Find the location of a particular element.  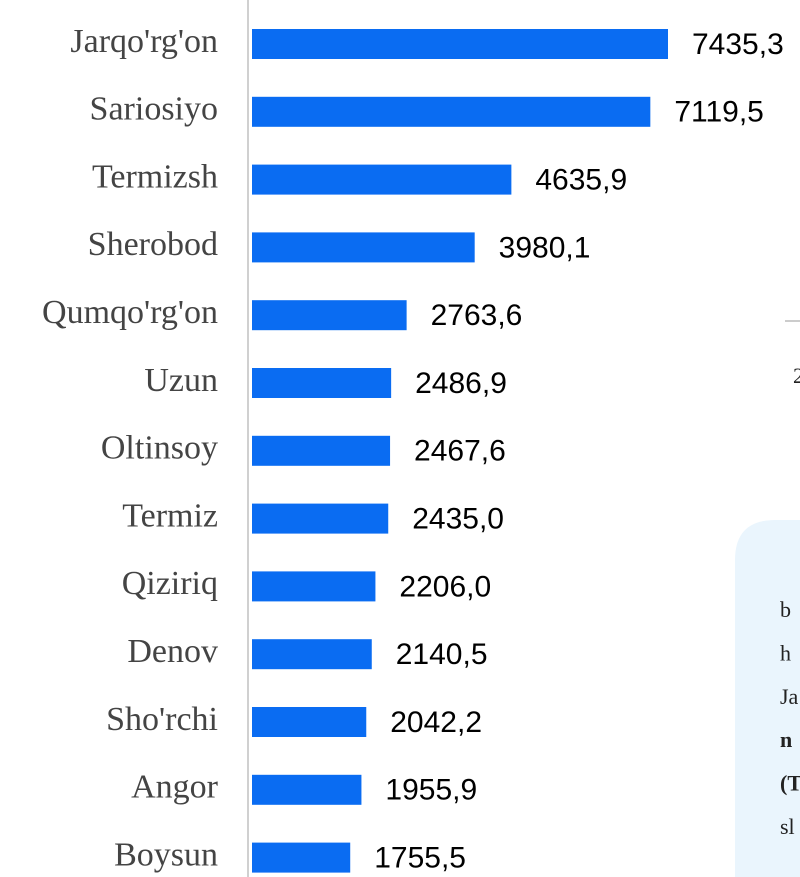

data-label: 7119,5 is located at coordinates (719, 112).